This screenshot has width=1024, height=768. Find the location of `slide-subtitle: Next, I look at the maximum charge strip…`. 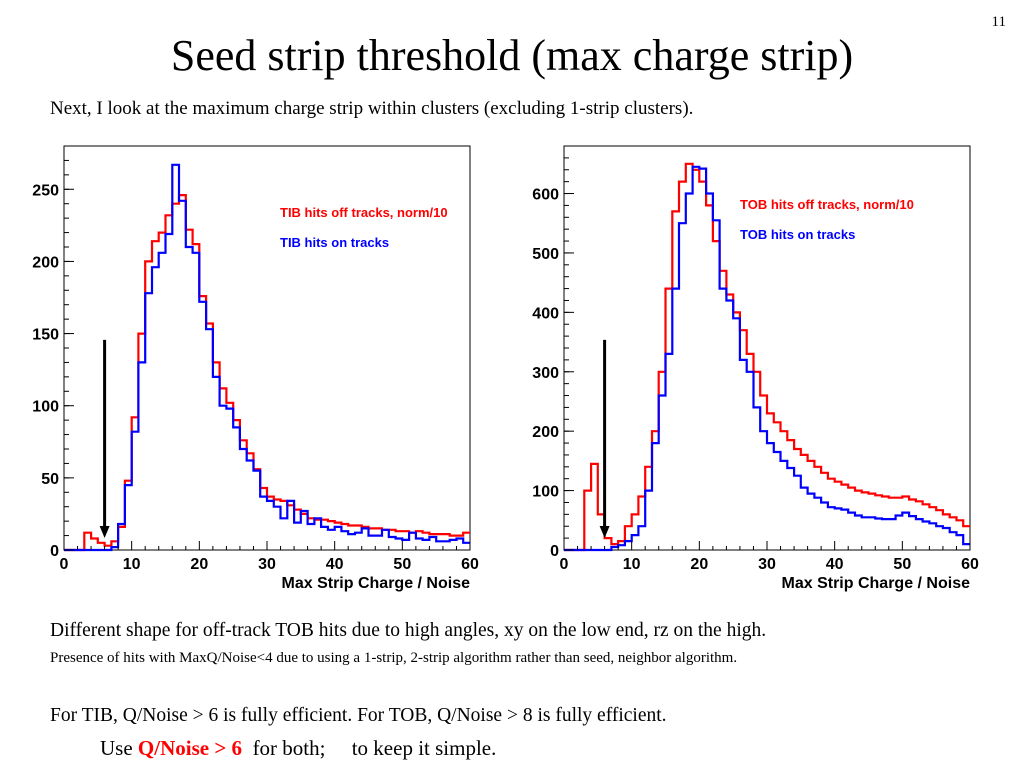

slide-subtitle: Next, I look at the maximum charge strip… is located at coordinates (372, 108).